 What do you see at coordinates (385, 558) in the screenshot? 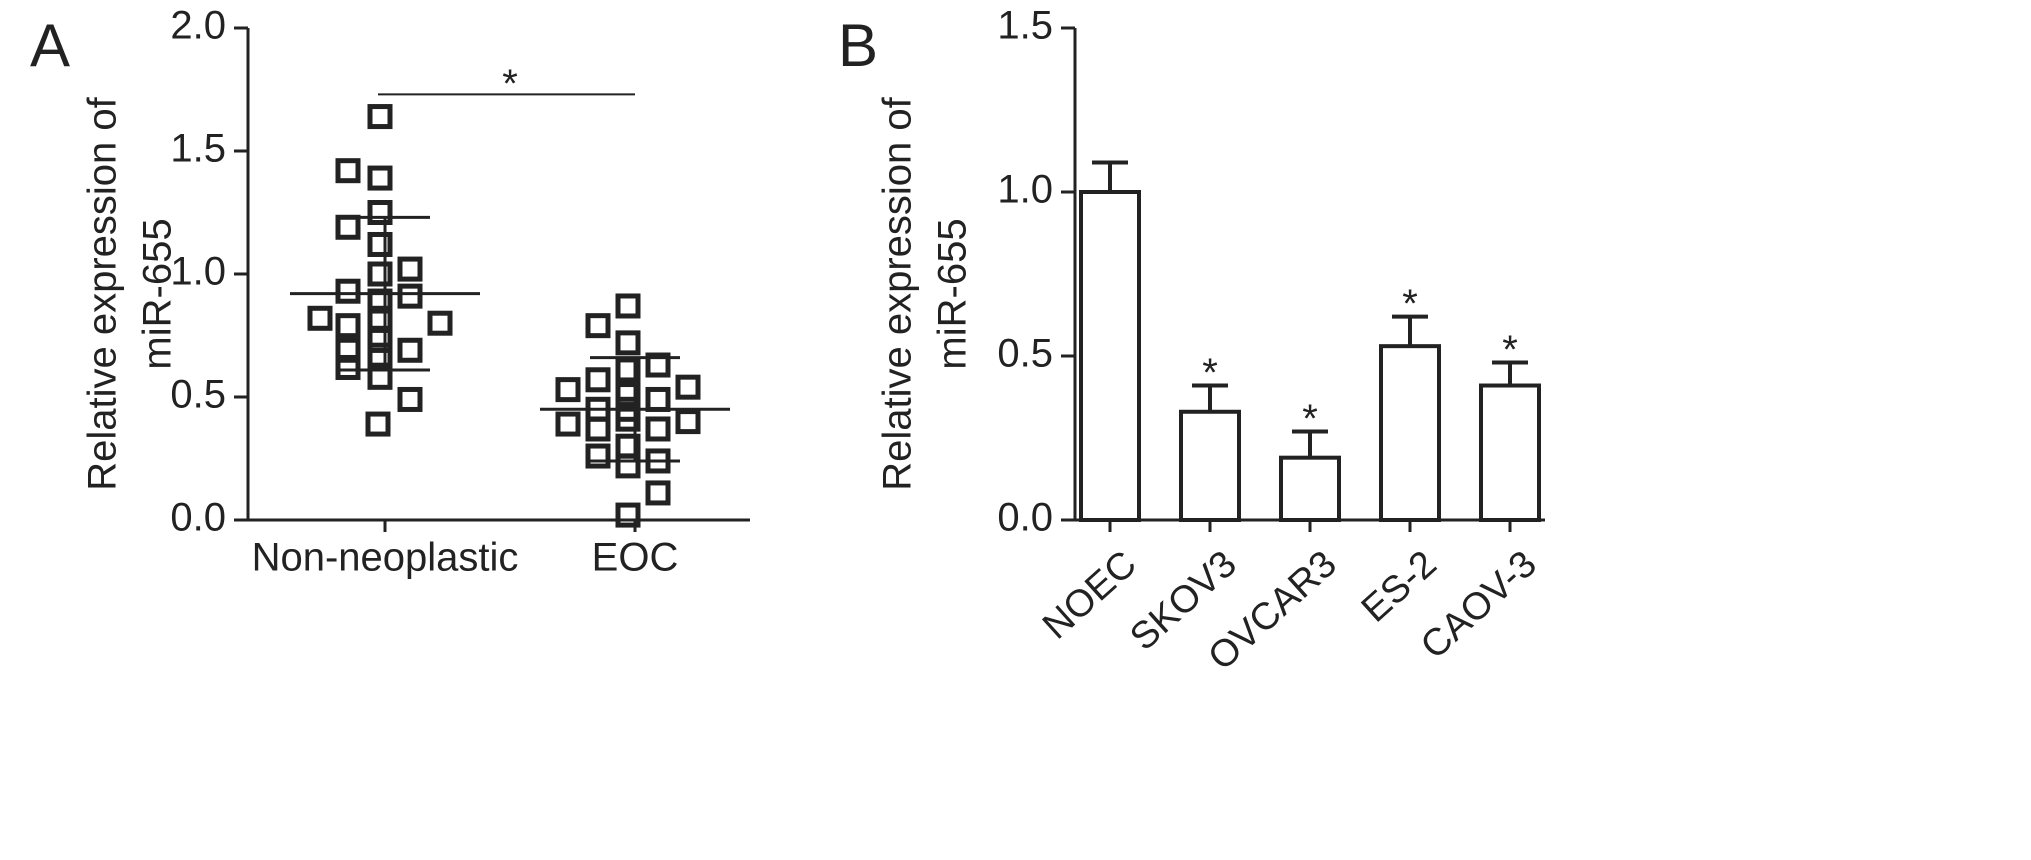
I see `x-tick-label: Non-neoplastic` at bounding box center [385, 558].